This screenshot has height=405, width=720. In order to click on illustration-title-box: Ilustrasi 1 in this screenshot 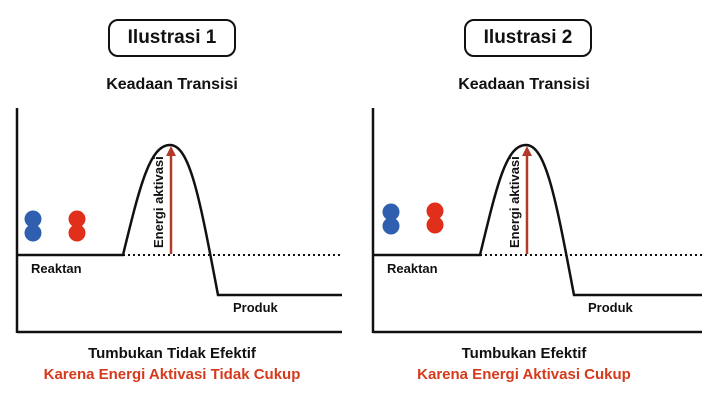, I will do `click(172, 38)`.